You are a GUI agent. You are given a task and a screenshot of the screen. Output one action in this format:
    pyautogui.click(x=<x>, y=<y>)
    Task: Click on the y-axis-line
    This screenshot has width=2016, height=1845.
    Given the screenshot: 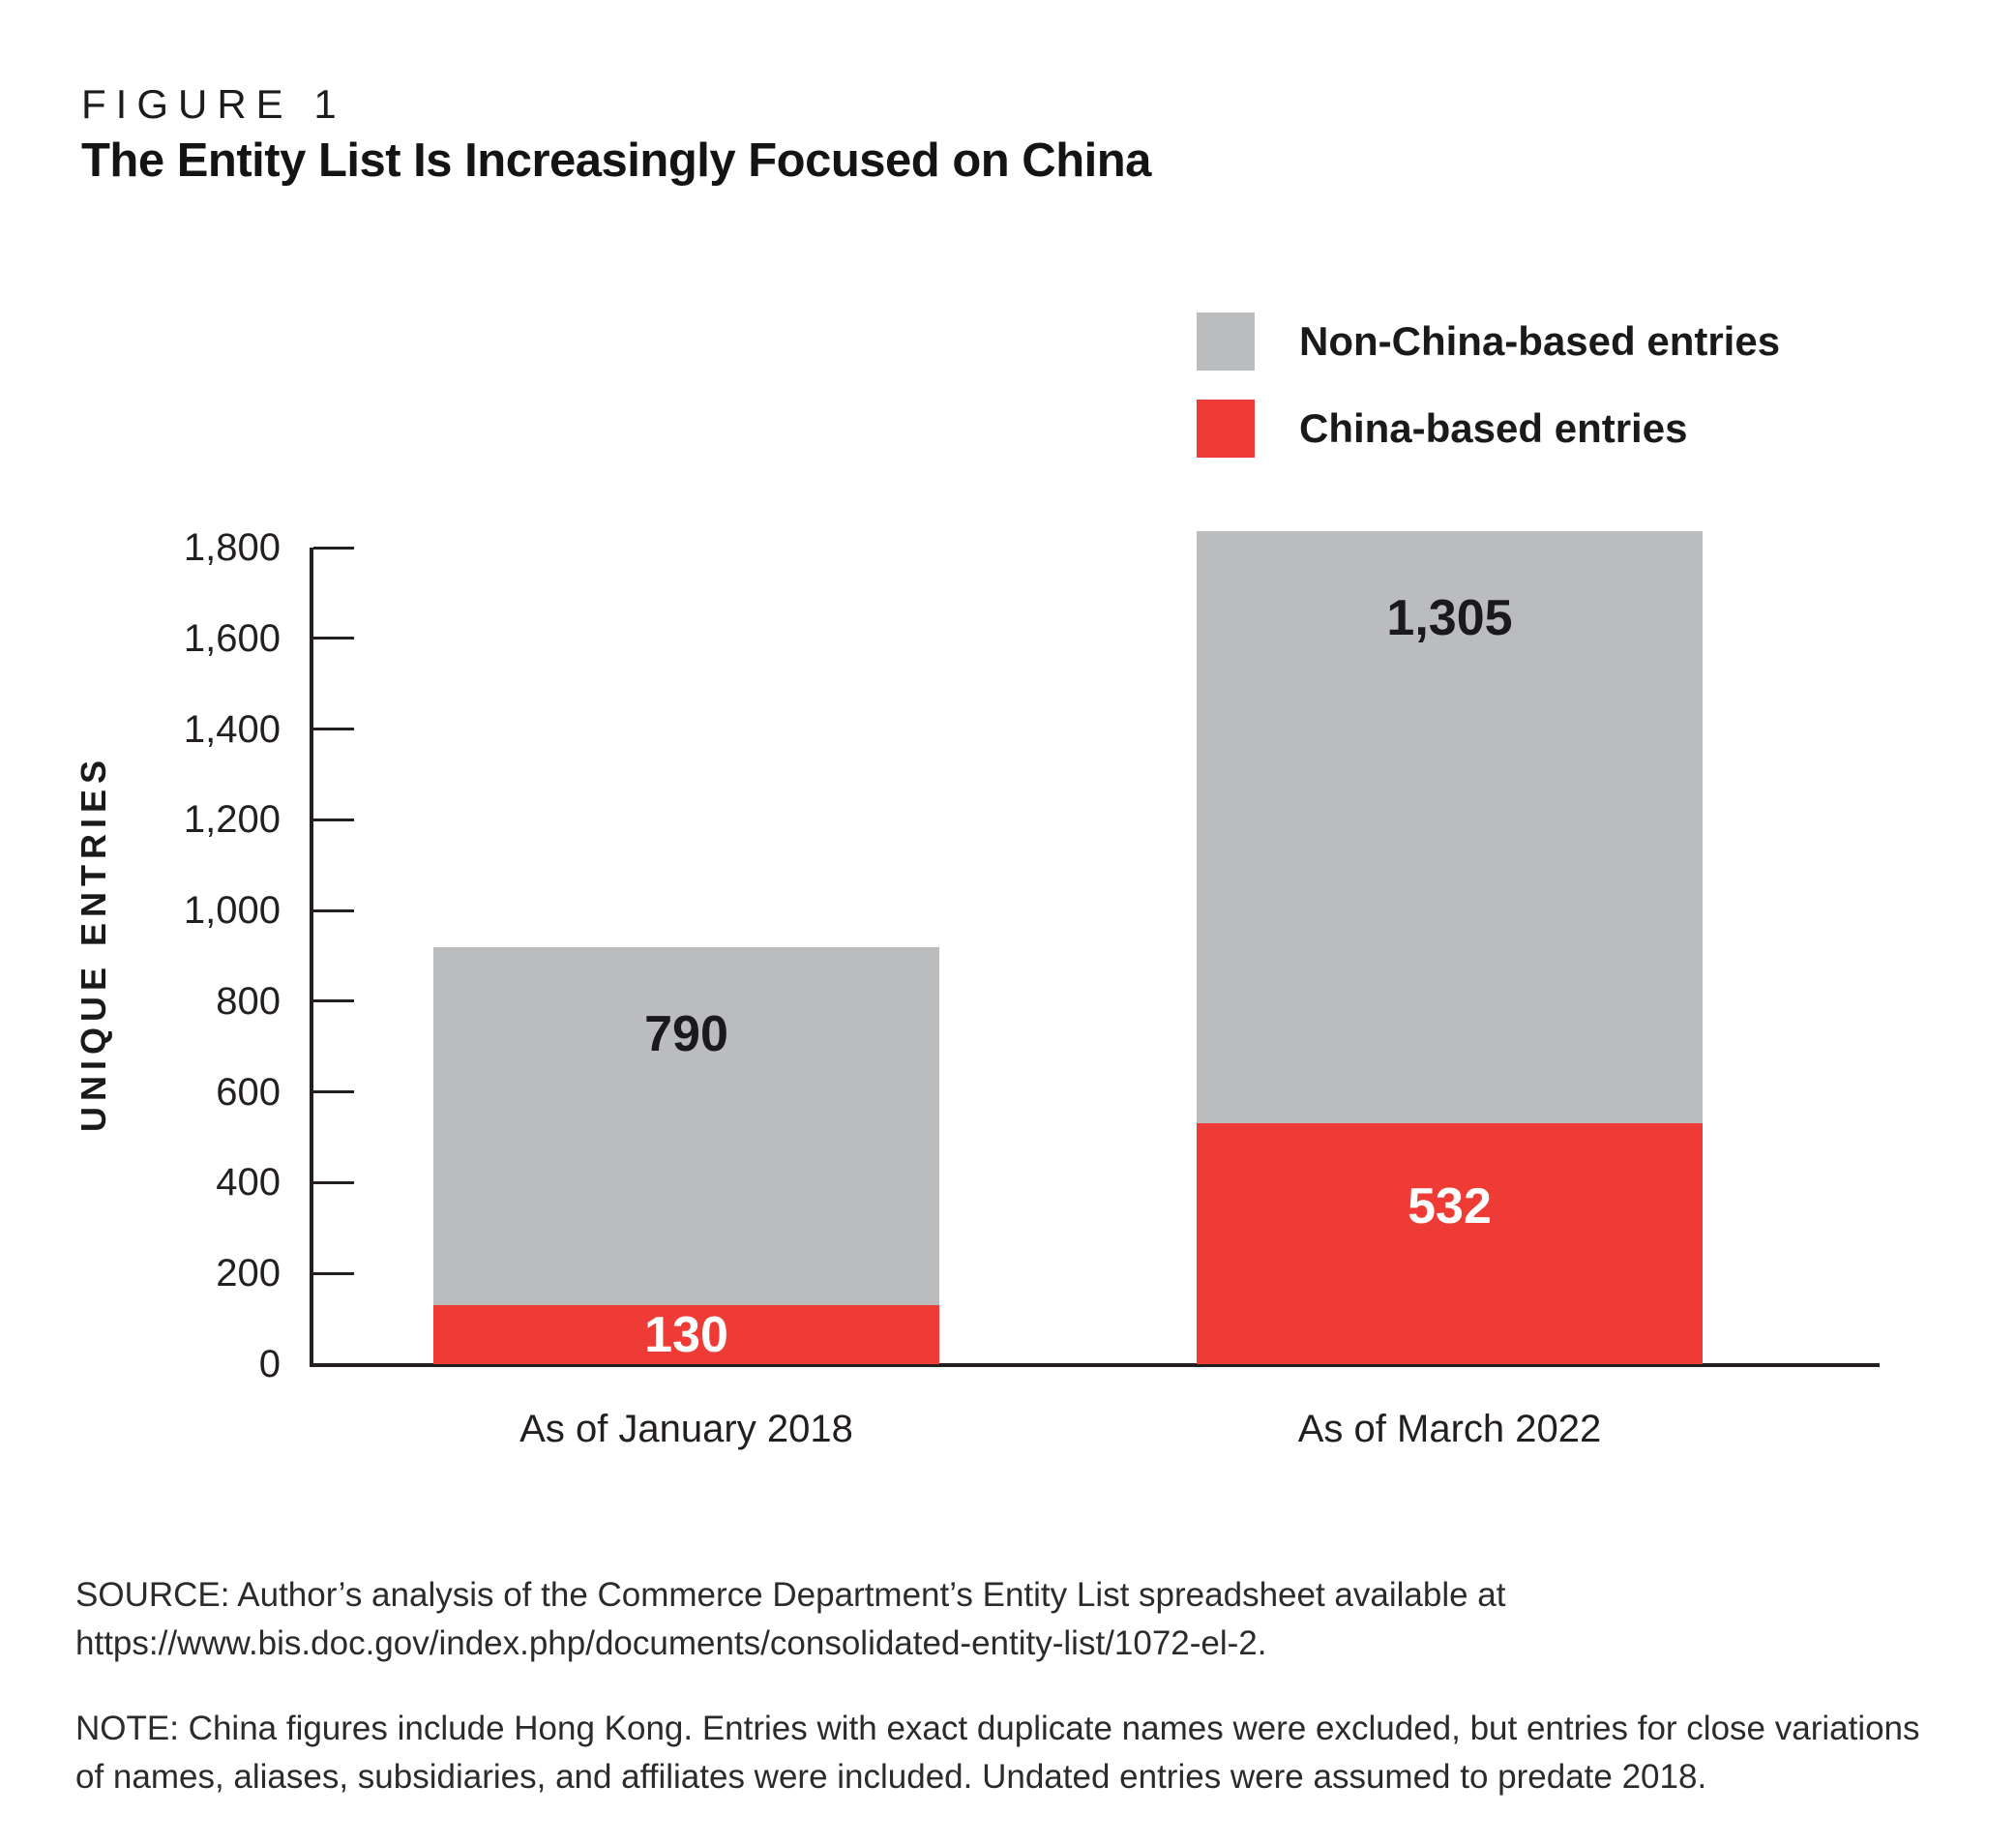 What is the action you would take?
    pyautogui.click(x=311, y=957)
    